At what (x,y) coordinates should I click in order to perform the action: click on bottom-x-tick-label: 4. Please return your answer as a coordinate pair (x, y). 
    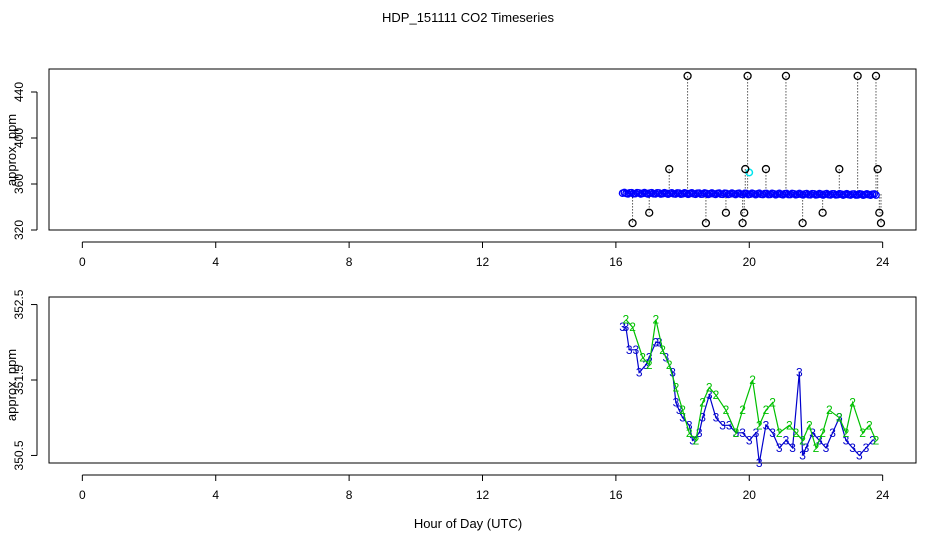
    Looking at the image, I should click on (215, 495).